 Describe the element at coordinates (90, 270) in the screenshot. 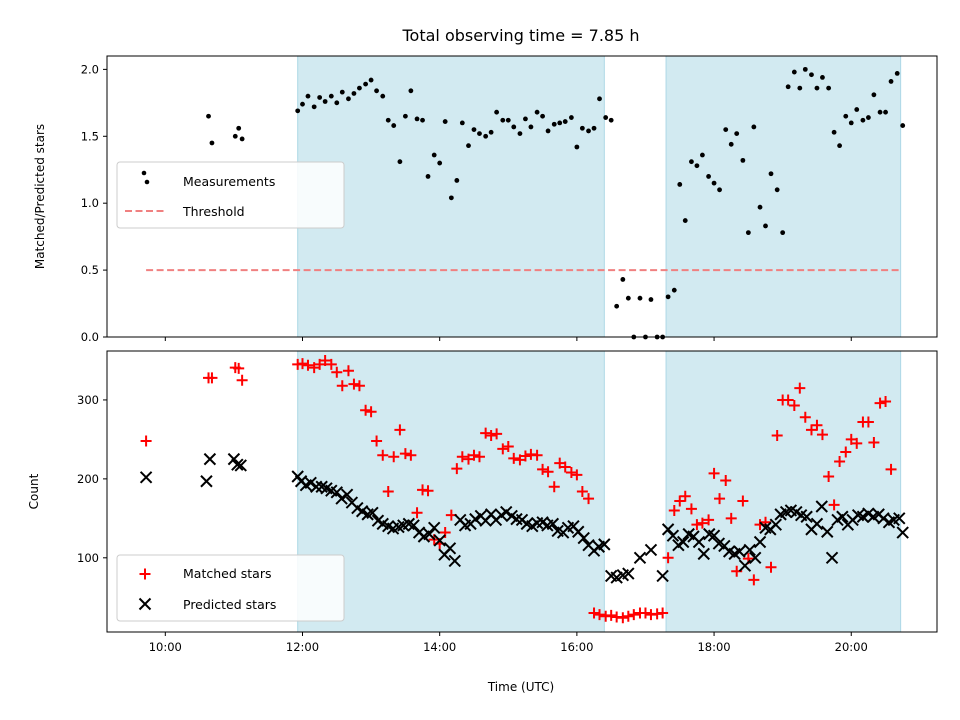

I see `y-tick-label: 0.5` at that location.